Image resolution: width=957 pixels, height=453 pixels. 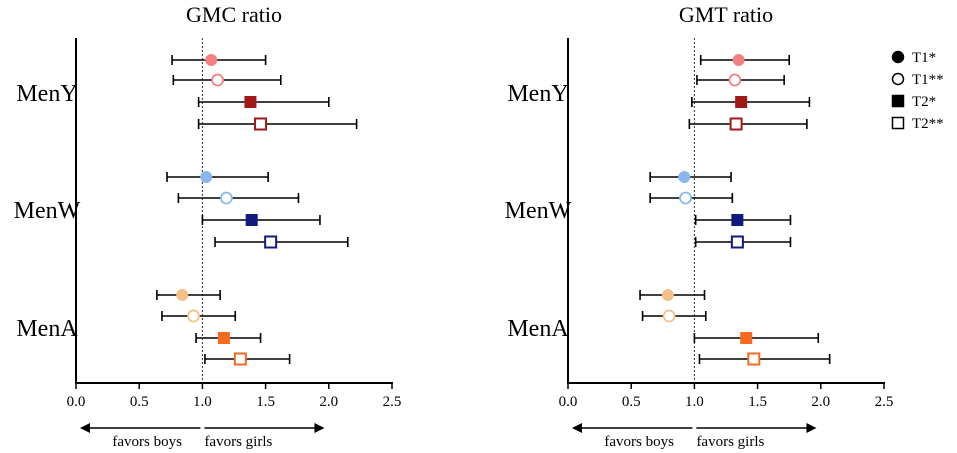 What do you see at coordinates (234, 14) in the screenshot?
I see `panel-title: GMC ratio` at bounding box center [234, 14].